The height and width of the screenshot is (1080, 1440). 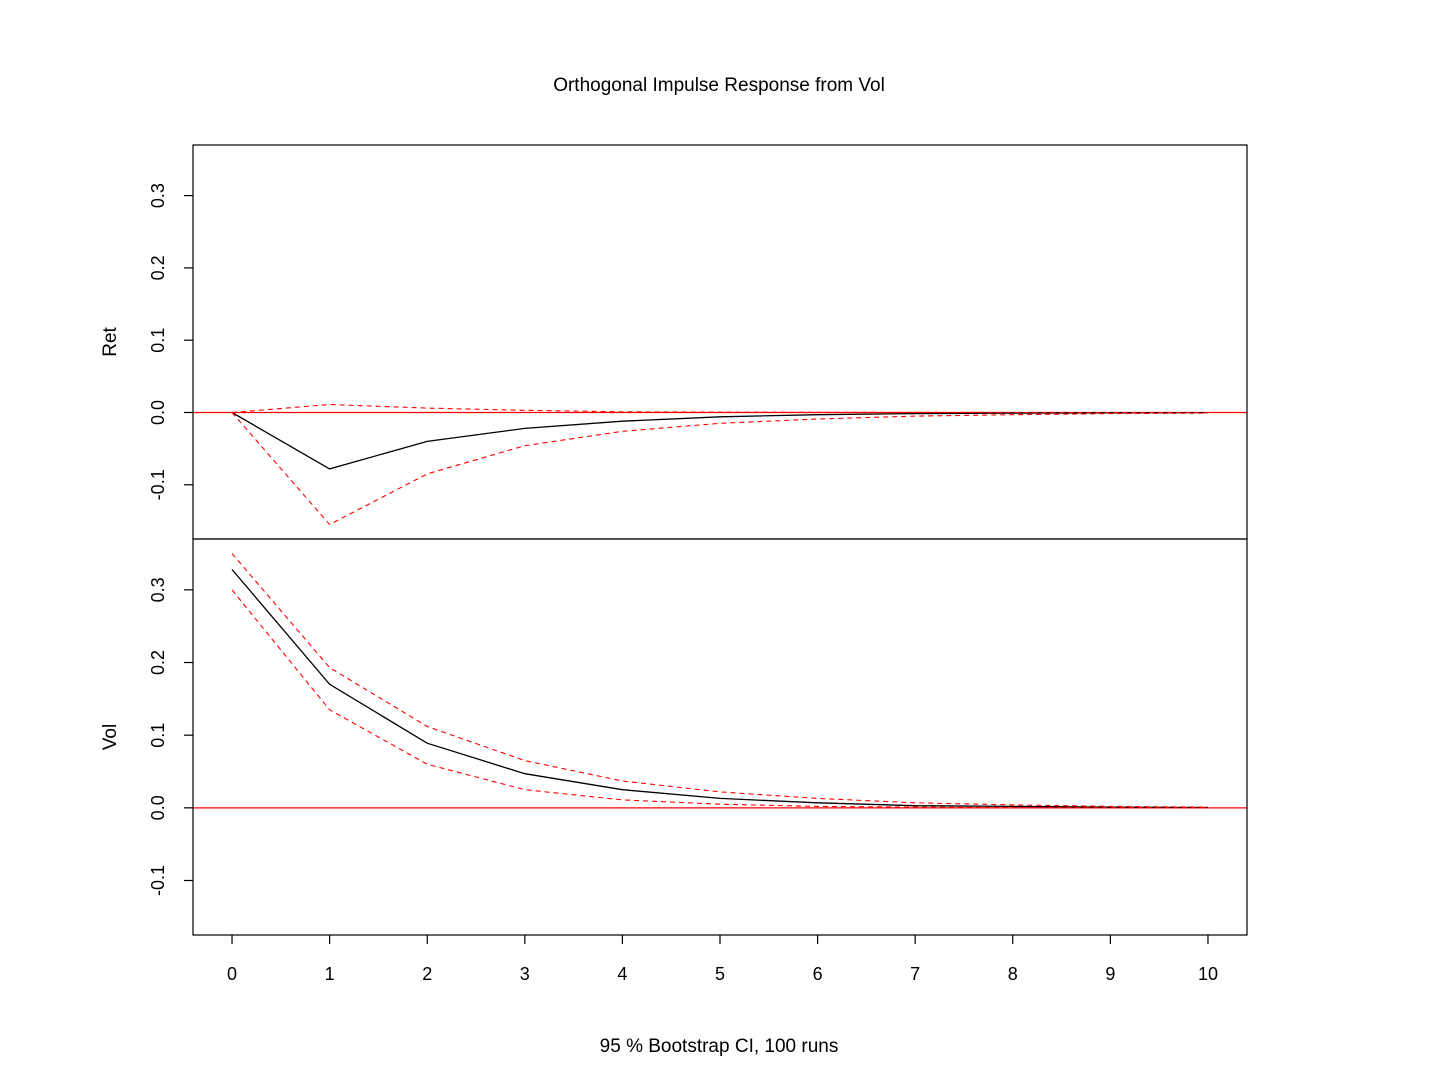 I want to click on x-tick-label: 4, so click(x=622, y=974).